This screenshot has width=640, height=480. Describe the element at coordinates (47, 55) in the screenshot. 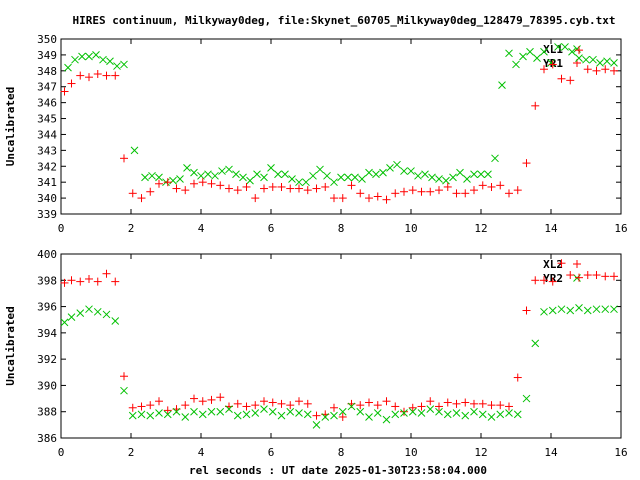

I see `y-tick-label: 349` at that location.